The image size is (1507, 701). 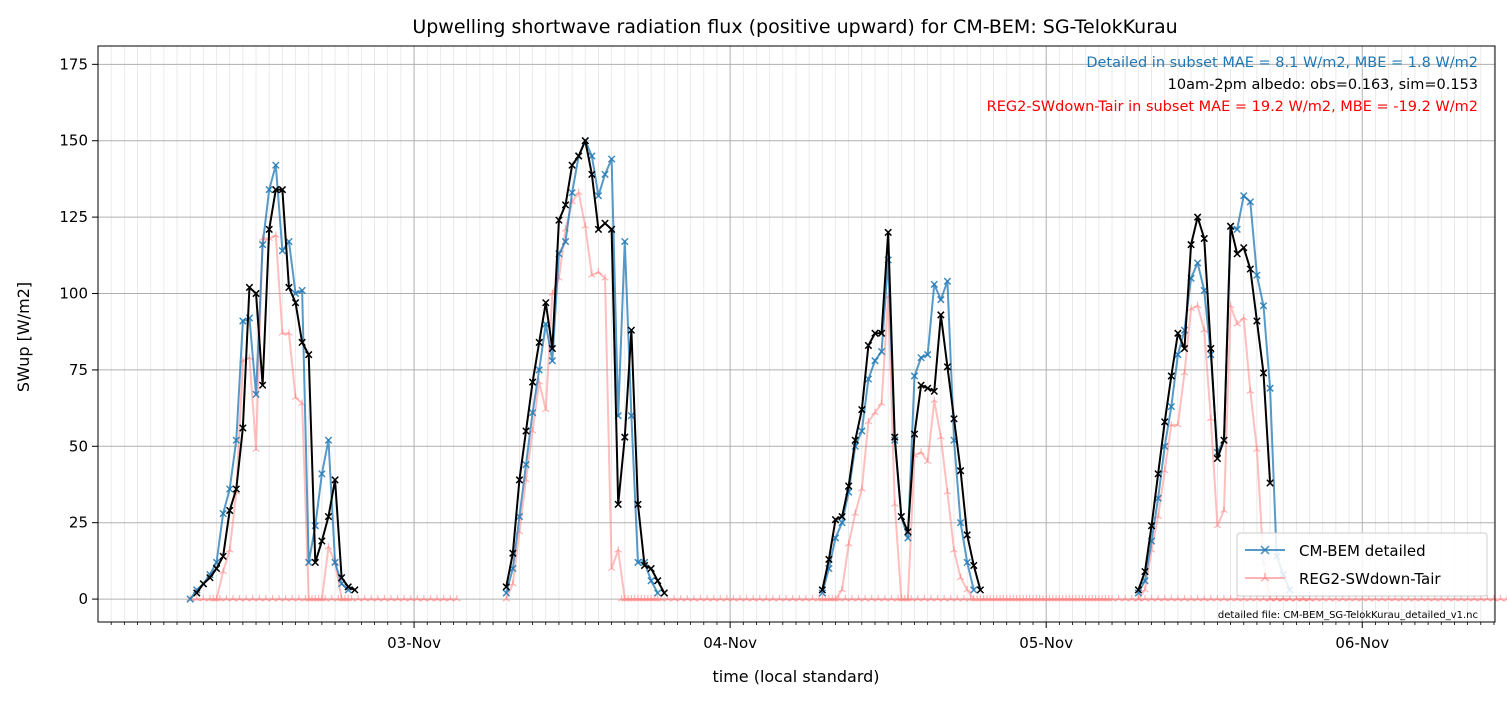 What do you see at coordinates (78, 523) in the screenshot?
I see `y-tick-label: 25` at bounding box center [78, 523].